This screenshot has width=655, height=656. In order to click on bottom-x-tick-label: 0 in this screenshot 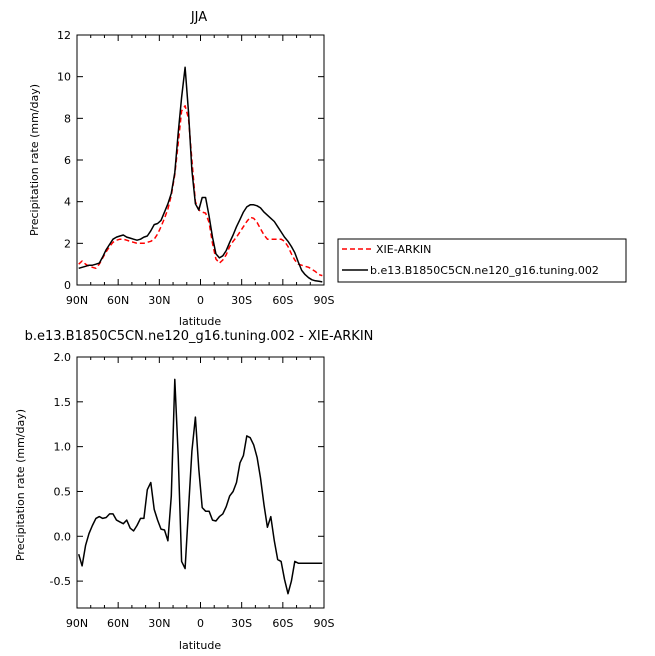, I will do `click(200, 623)`.